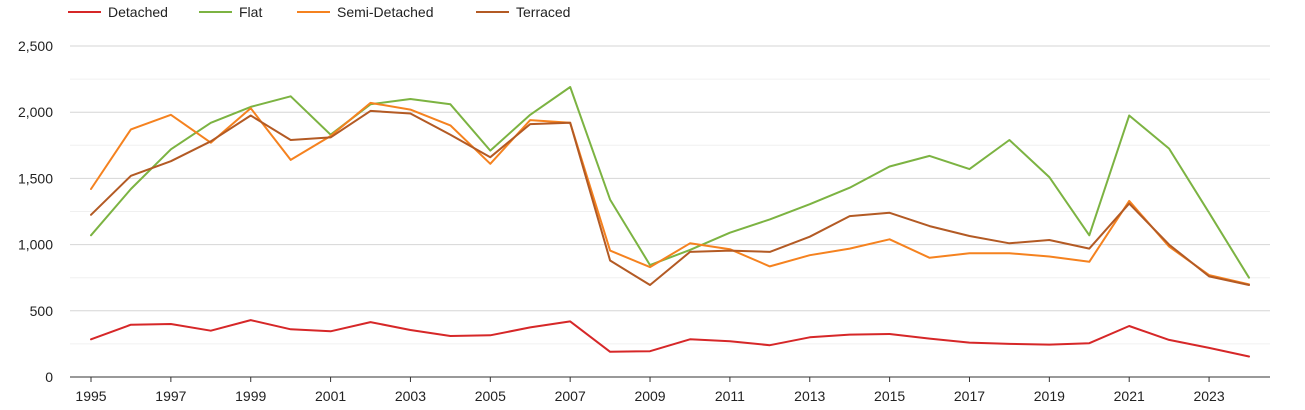 The height and width of the screenshot is (410, 1305). Describe the element at coordinates (42, 311) in the screenshot. I see `y-tick-label: 500` at that location.